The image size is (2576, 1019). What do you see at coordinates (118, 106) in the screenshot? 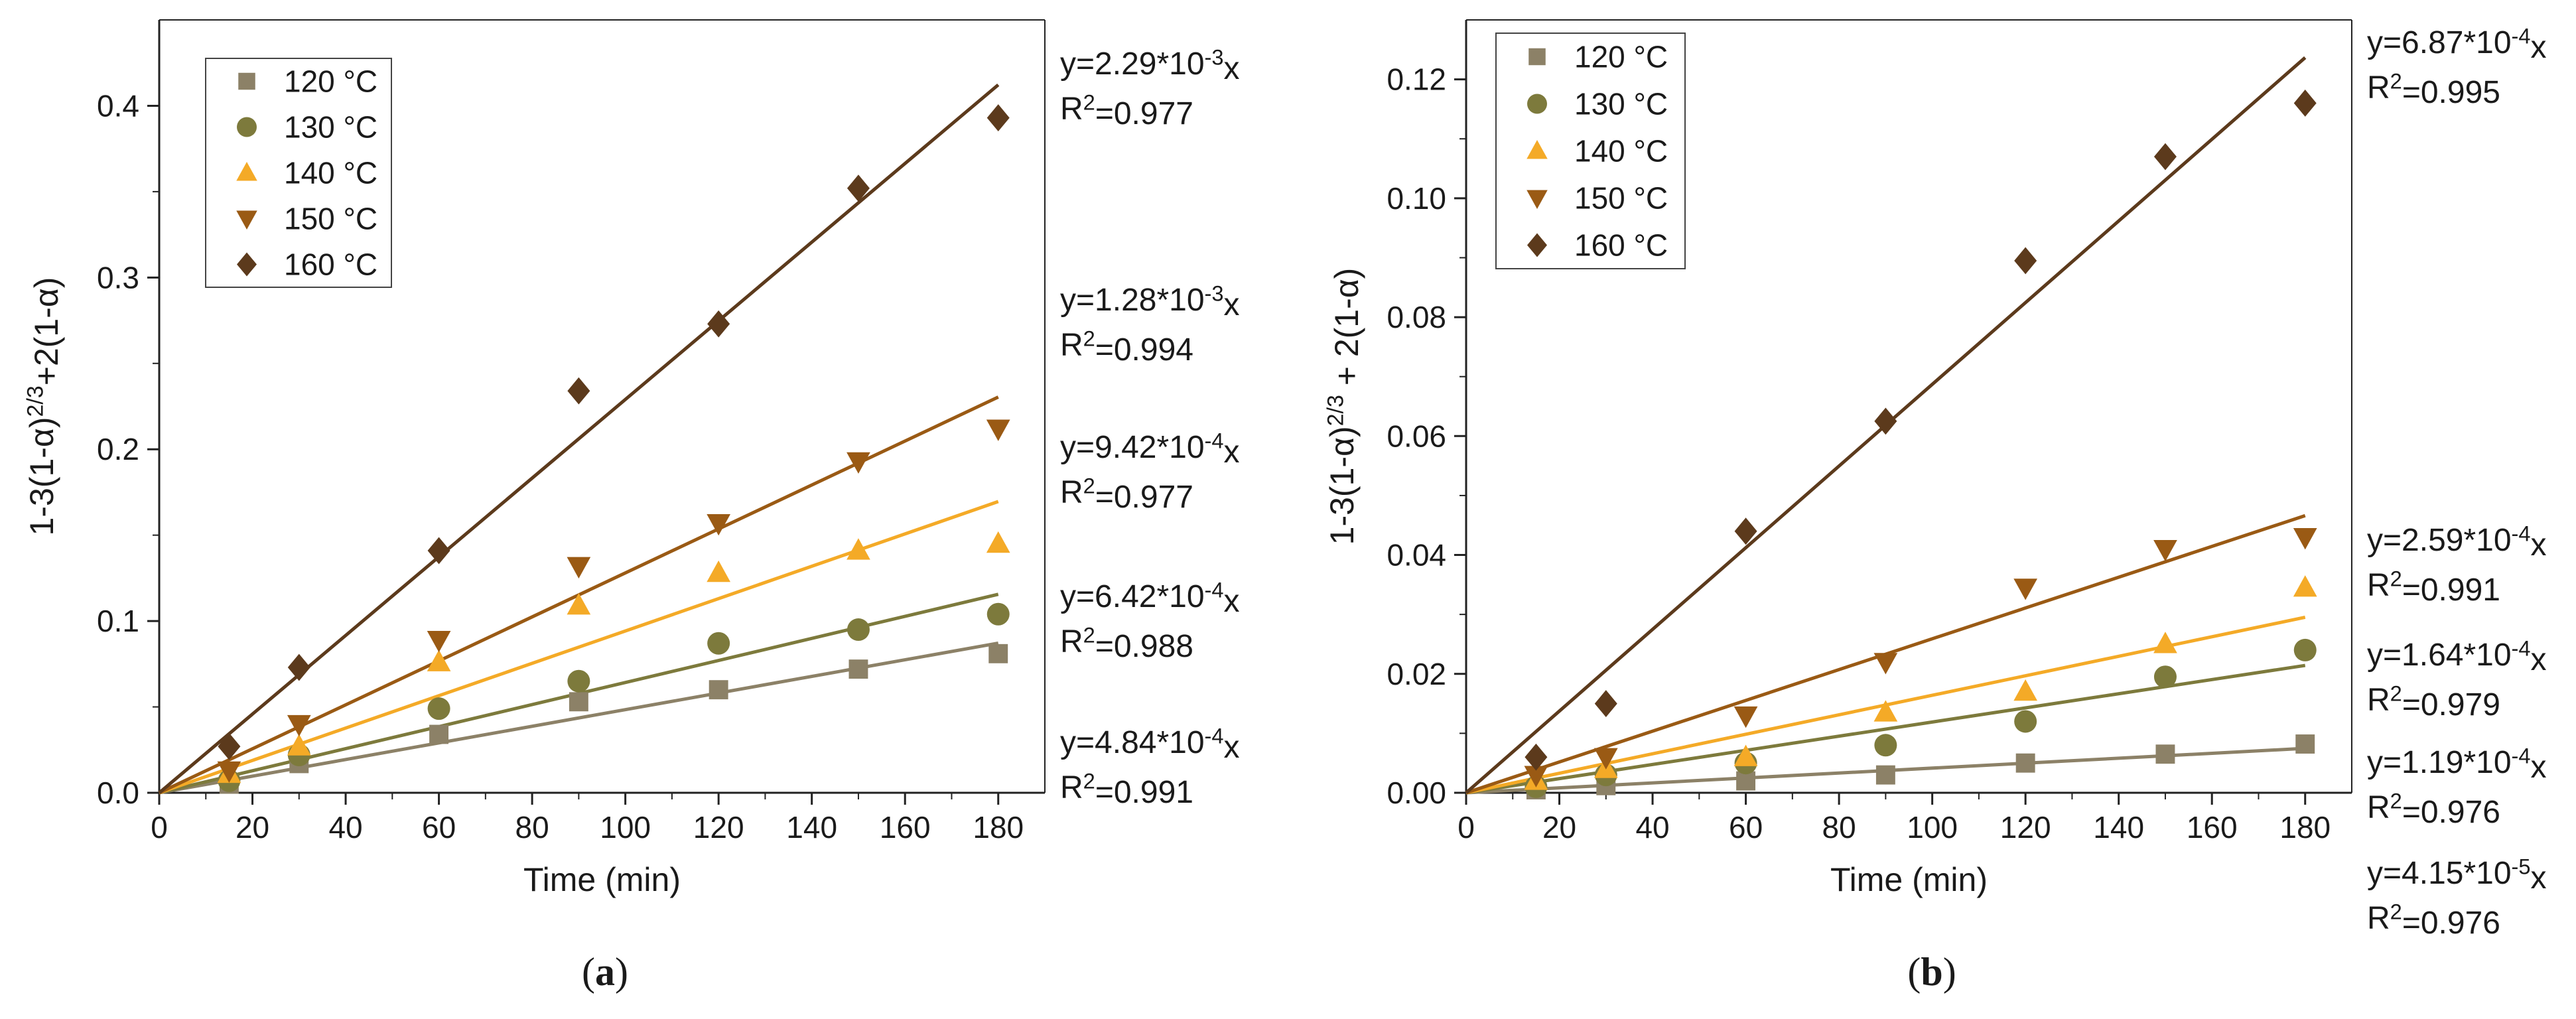
I see `y-tick-label: 0.4` at bounding box center [118, 106].